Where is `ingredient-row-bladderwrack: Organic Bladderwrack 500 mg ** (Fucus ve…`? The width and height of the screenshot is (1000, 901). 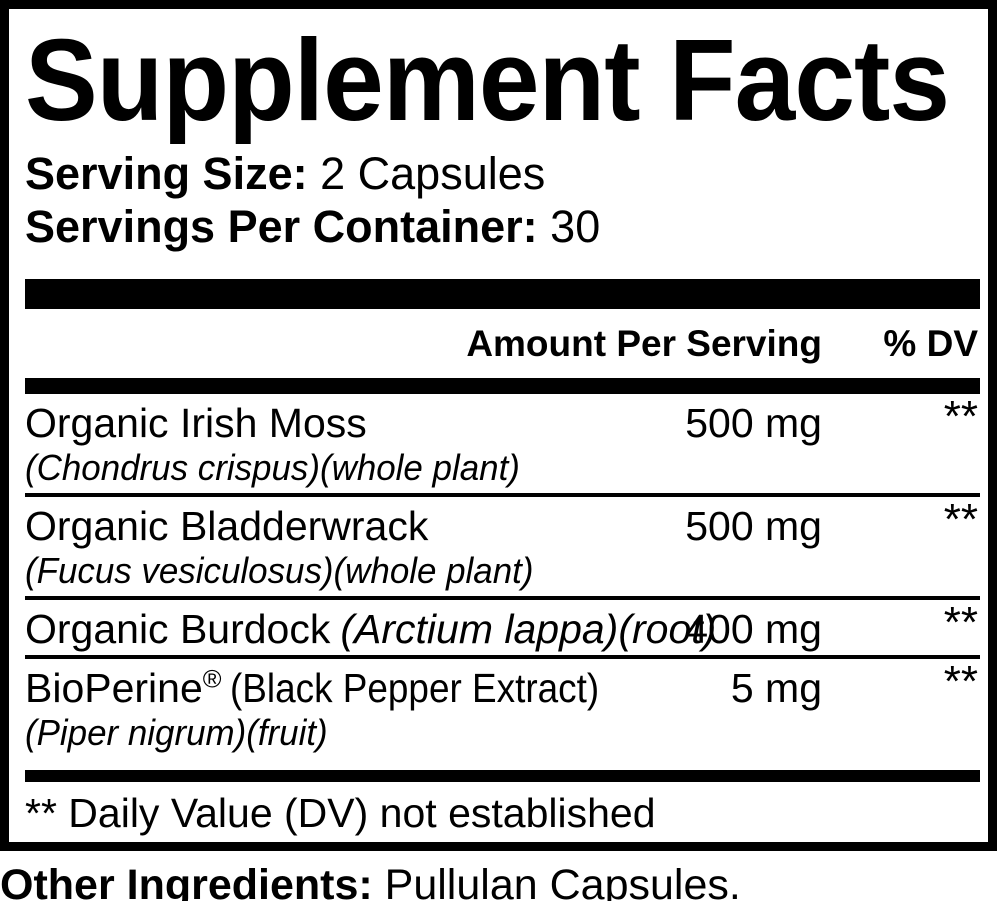
ingredient-row-bladderwrack: Organic Bladderwrack 500 mg ** (Fucus ve… is located at coordinates (502, 549).